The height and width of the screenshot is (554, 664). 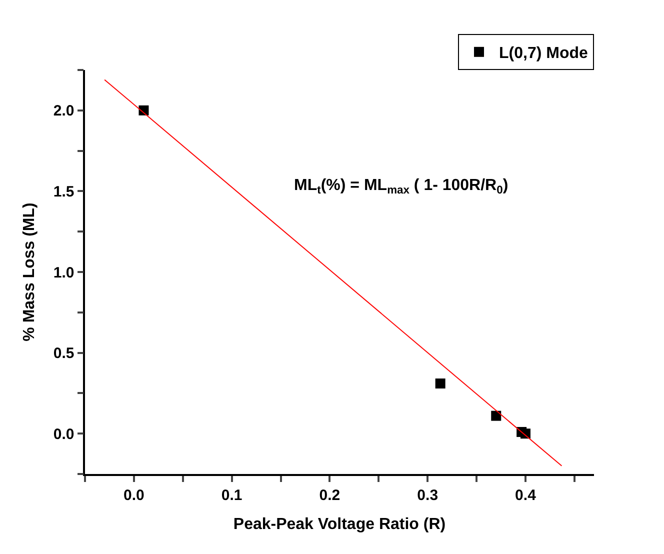 What do you see at coordinates (329, 495) in the screenshot?
I see `x-tick-label: 0.2` at bounding box center [329, 495].